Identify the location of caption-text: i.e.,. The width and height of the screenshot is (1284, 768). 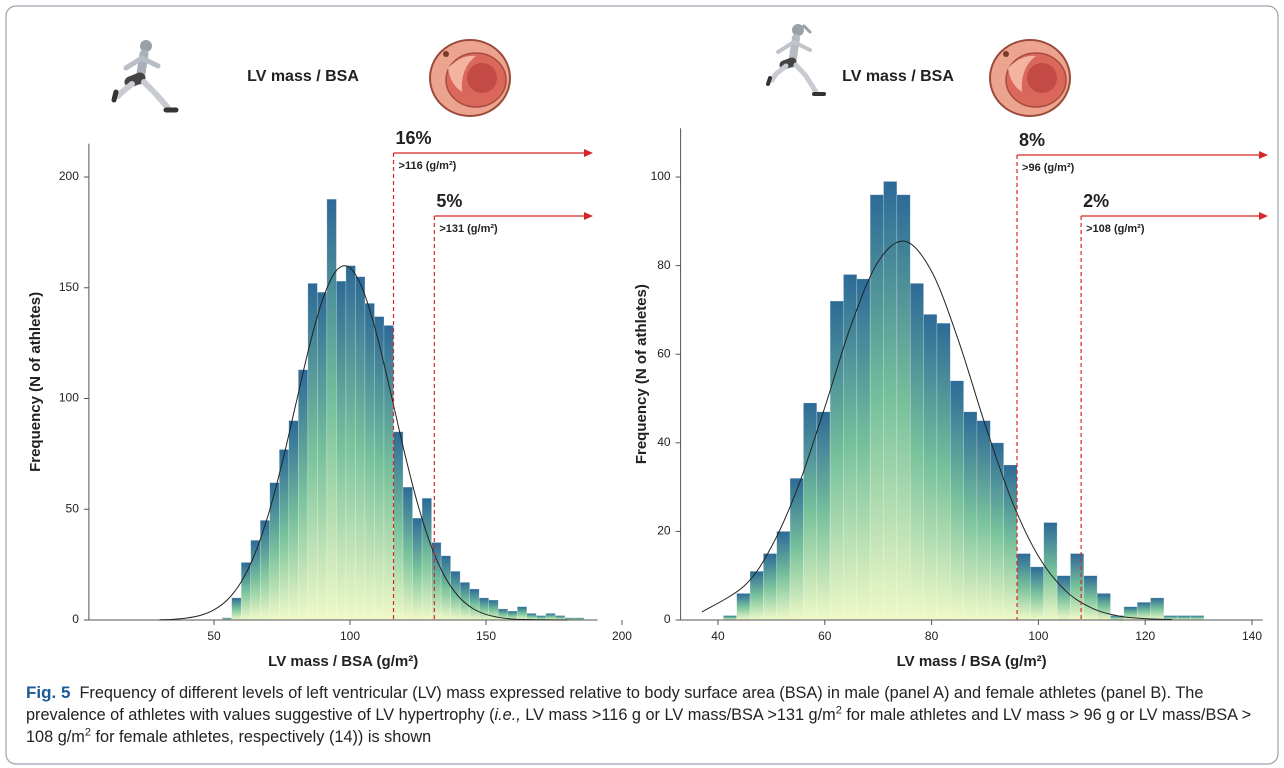
(507, 715).